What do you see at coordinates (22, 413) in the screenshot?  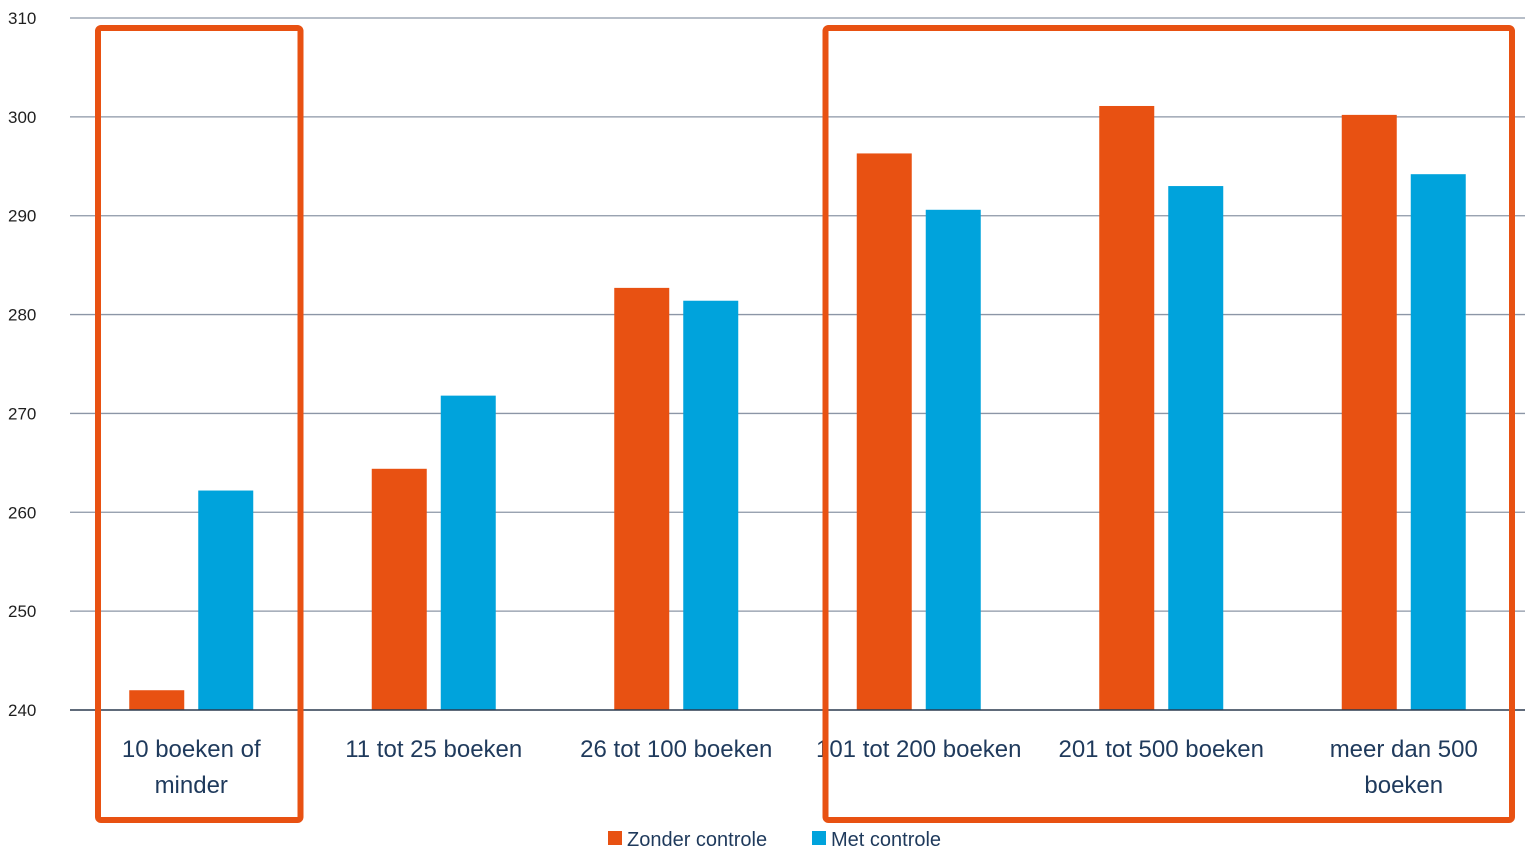 I see `y-tick-label: 270` at bounding box center [22, 413].